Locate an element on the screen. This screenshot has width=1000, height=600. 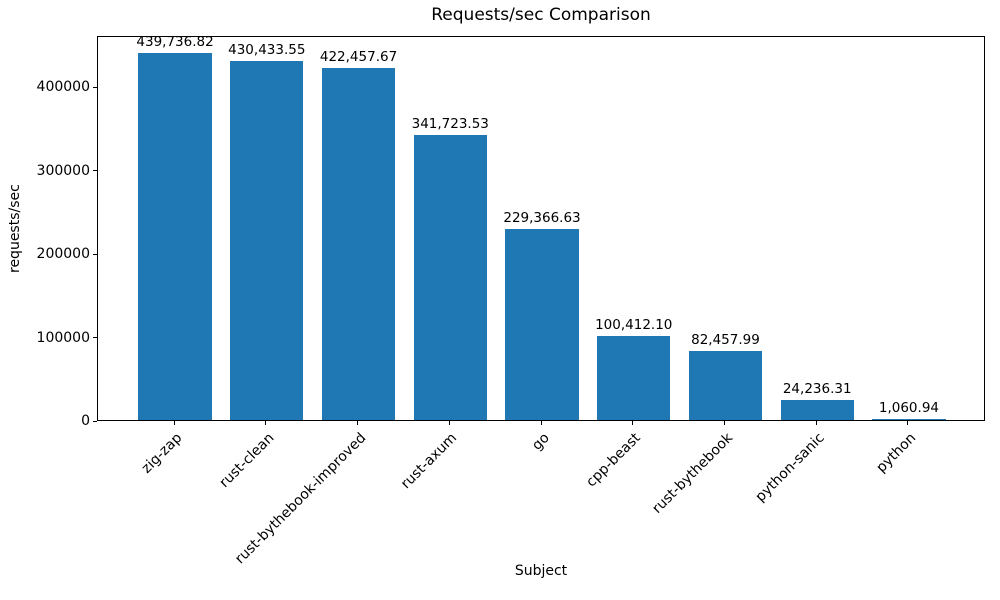
bar-value-label: 341,723.53 is located at coordinates (450, 124).